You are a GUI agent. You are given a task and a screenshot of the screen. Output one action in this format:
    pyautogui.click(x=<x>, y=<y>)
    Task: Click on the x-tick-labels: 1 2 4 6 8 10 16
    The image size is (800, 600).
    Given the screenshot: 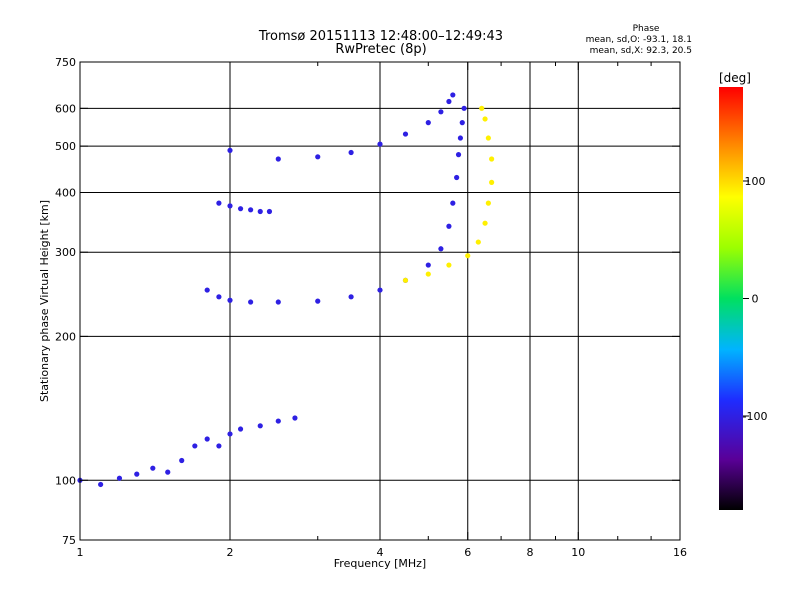 What is the action you would take?
    pyautogui.click(x=382, y=552)
    